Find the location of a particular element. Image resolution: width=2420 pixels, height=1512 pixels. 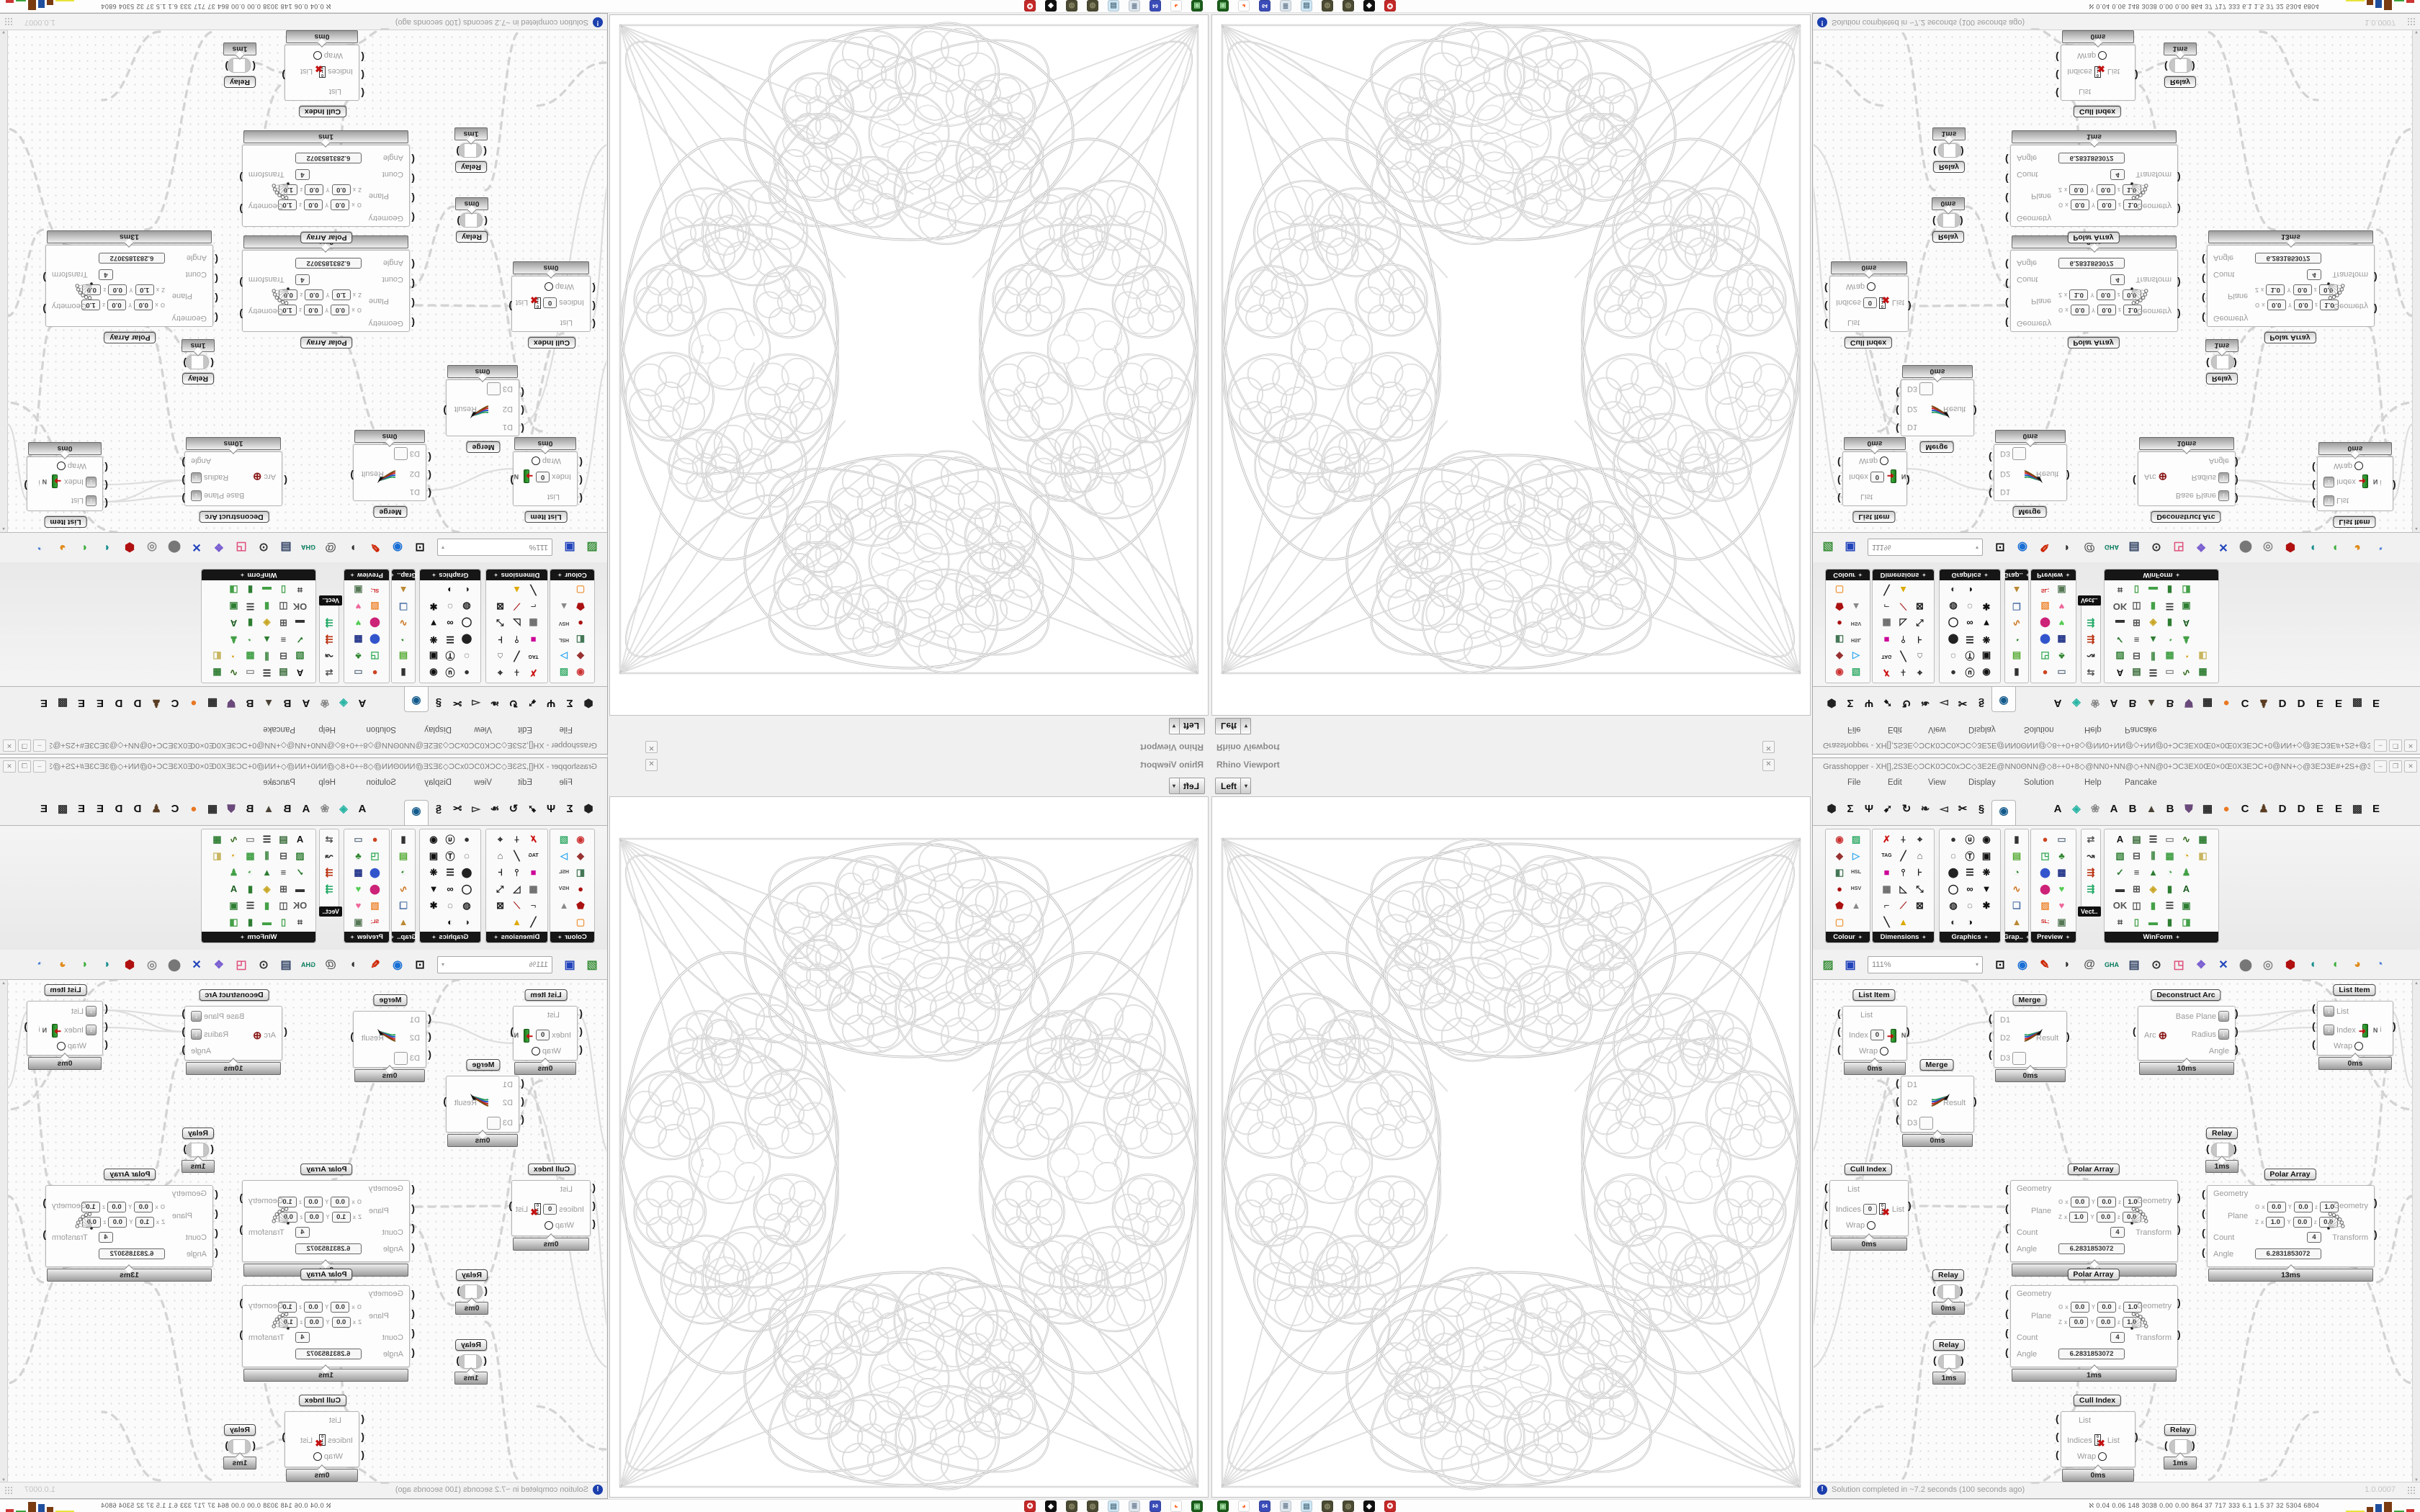

component-label: Deconstruct Arc is located at coordinates (234, 517).